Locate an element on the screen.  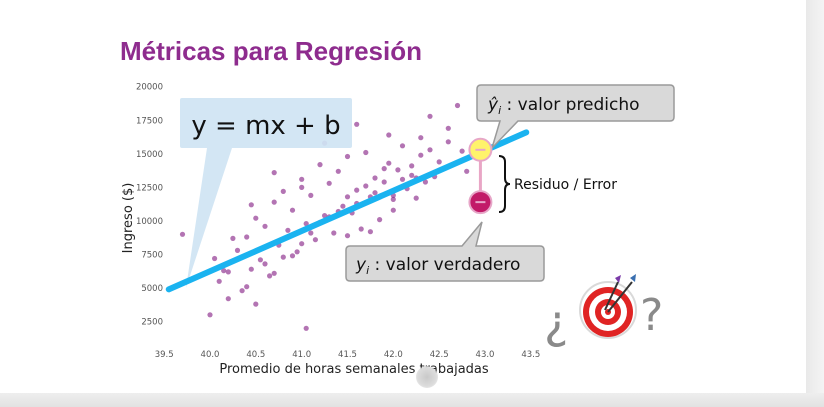
equation-text: y = mx + b is located at coordinates (265, 126).